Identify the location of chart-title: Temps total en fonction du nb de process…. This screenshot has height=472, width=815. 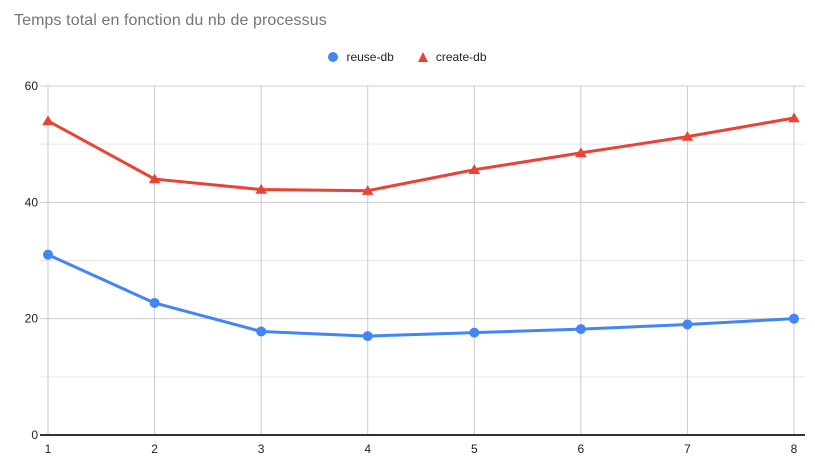
(170, 20).